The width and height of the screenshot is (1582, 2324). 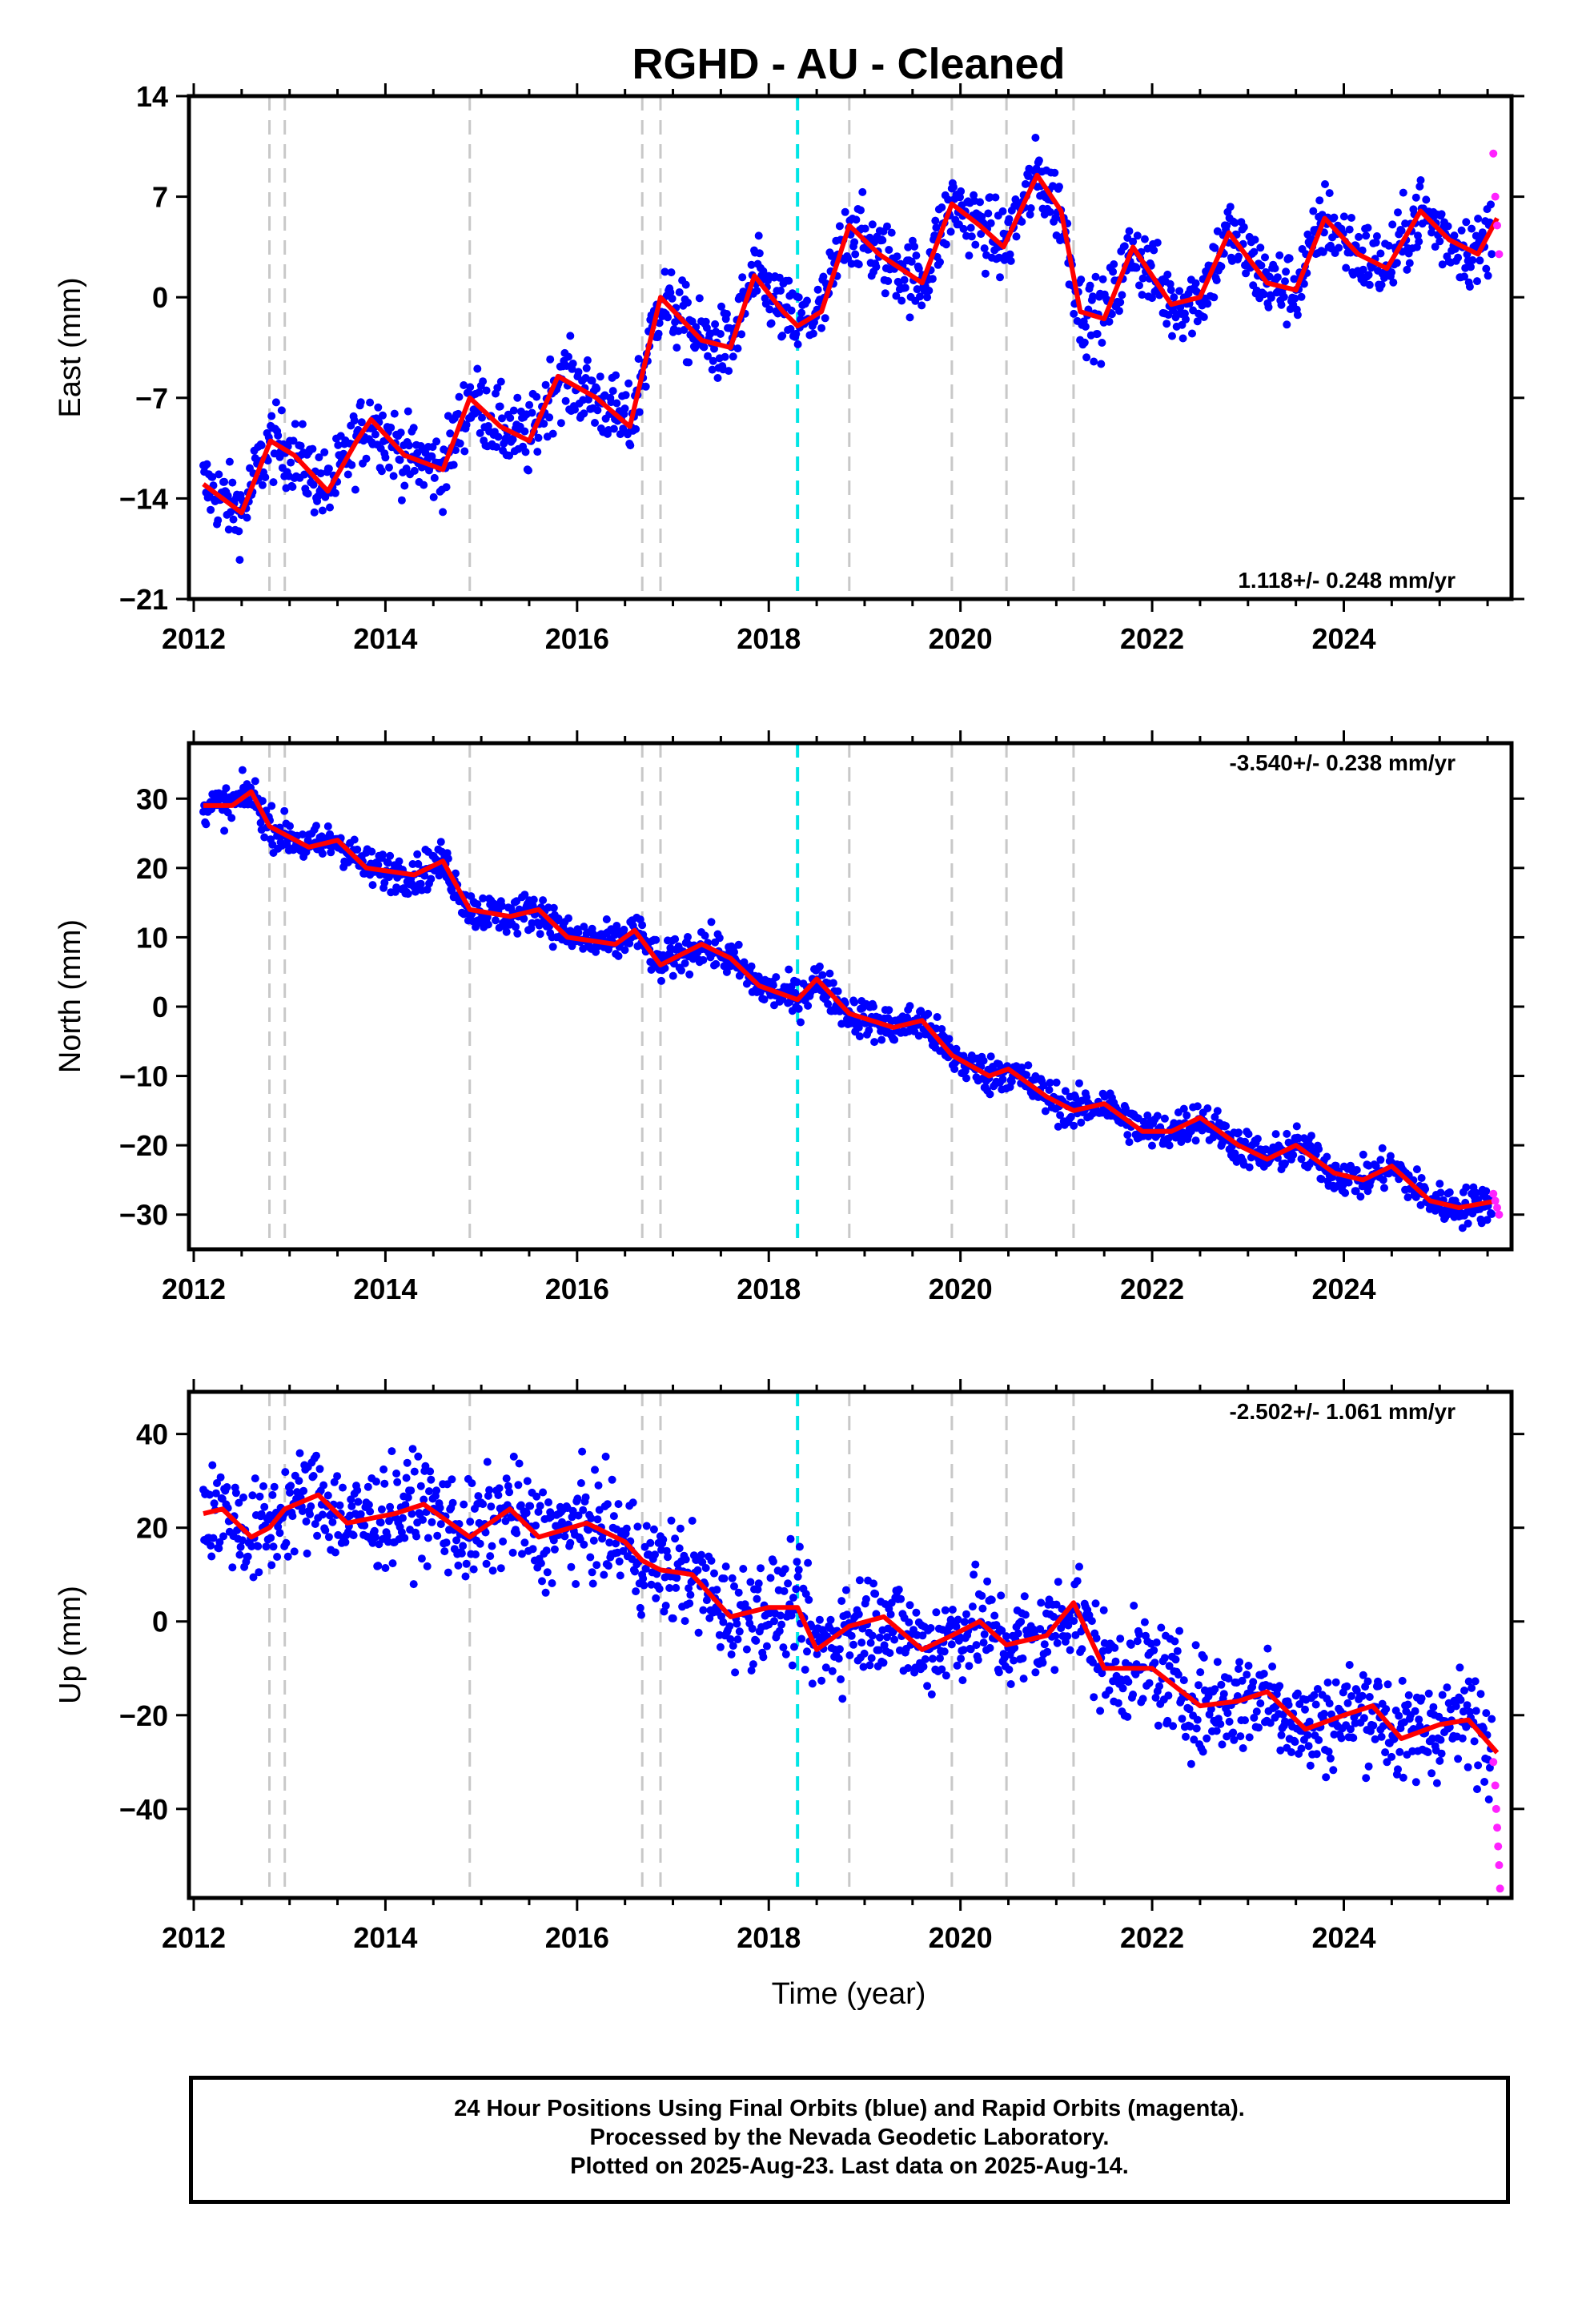 I want to click on x-tick-label: 2014, so click(x=385, y=1938).